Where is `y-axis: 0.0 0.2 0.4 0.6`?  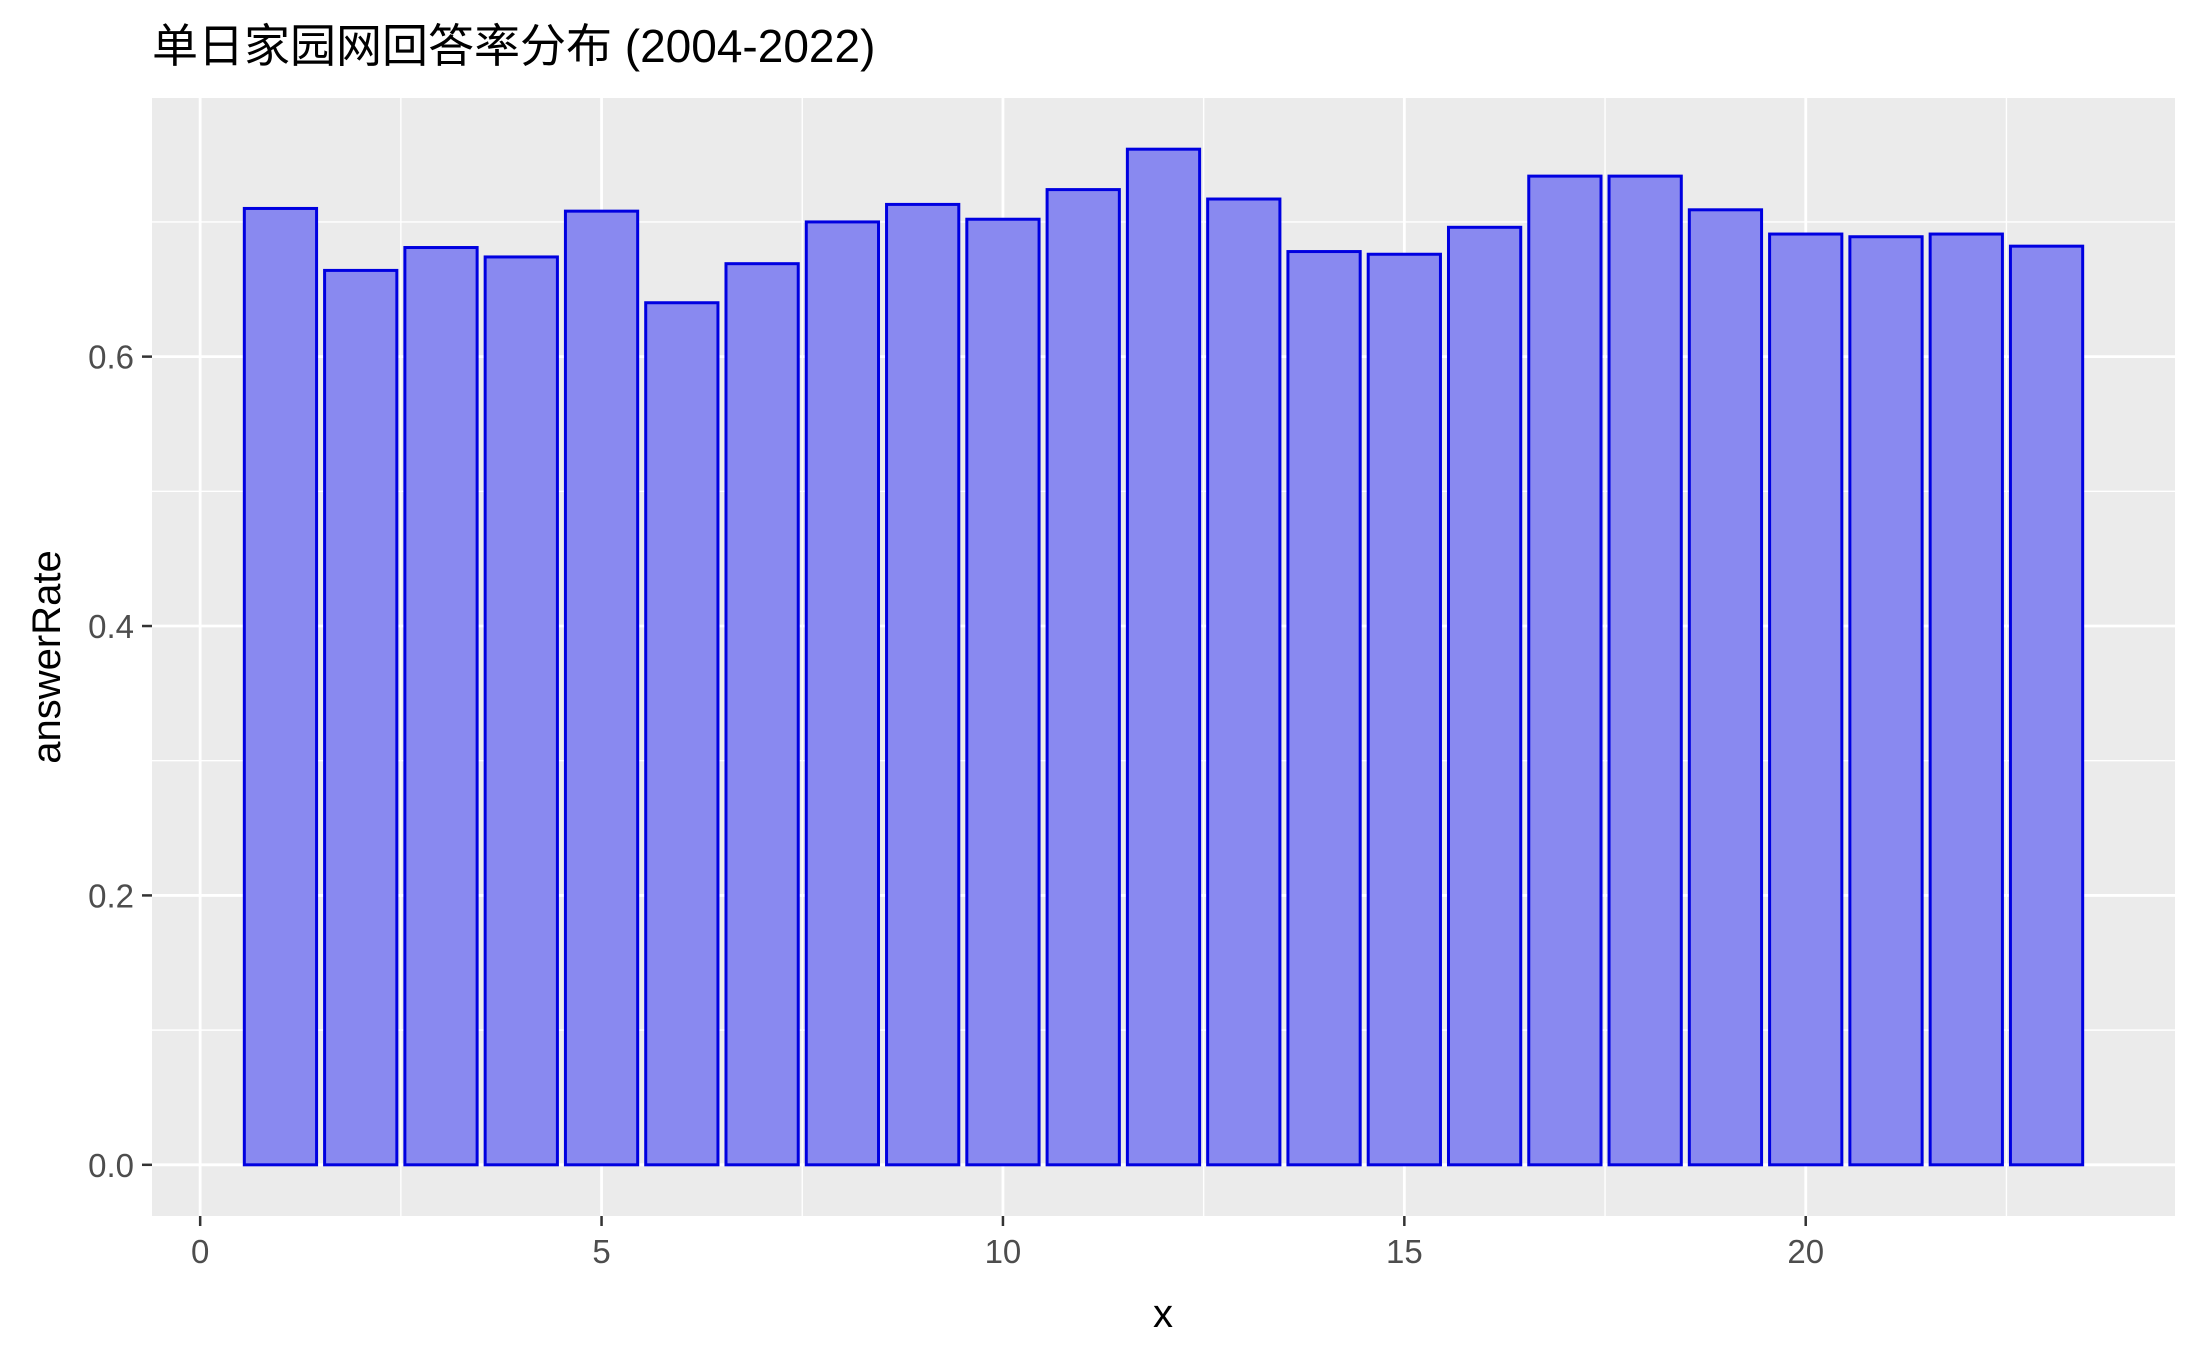
y-axis: 0.0 0.2 0.4 0.6 is located at coordinates (120, 761).